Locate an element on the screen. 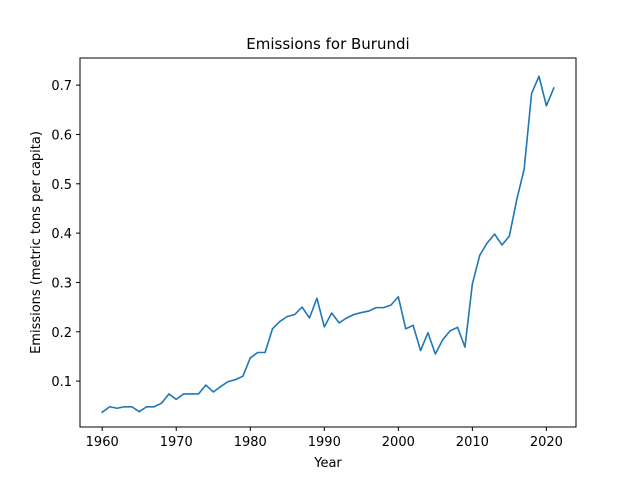 The image size is (640, 480). data-point-1981 is located at coordinates (258, 352).